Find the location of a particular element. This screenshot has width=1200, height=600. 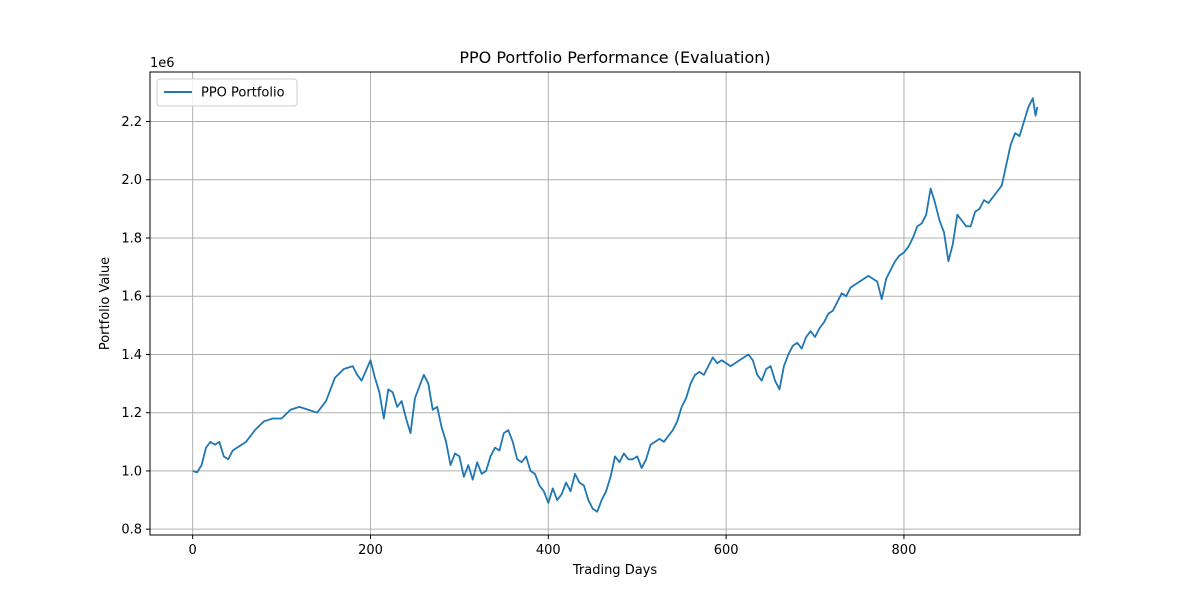

x-tick-label: 200 is located at coordinates (370, 550).